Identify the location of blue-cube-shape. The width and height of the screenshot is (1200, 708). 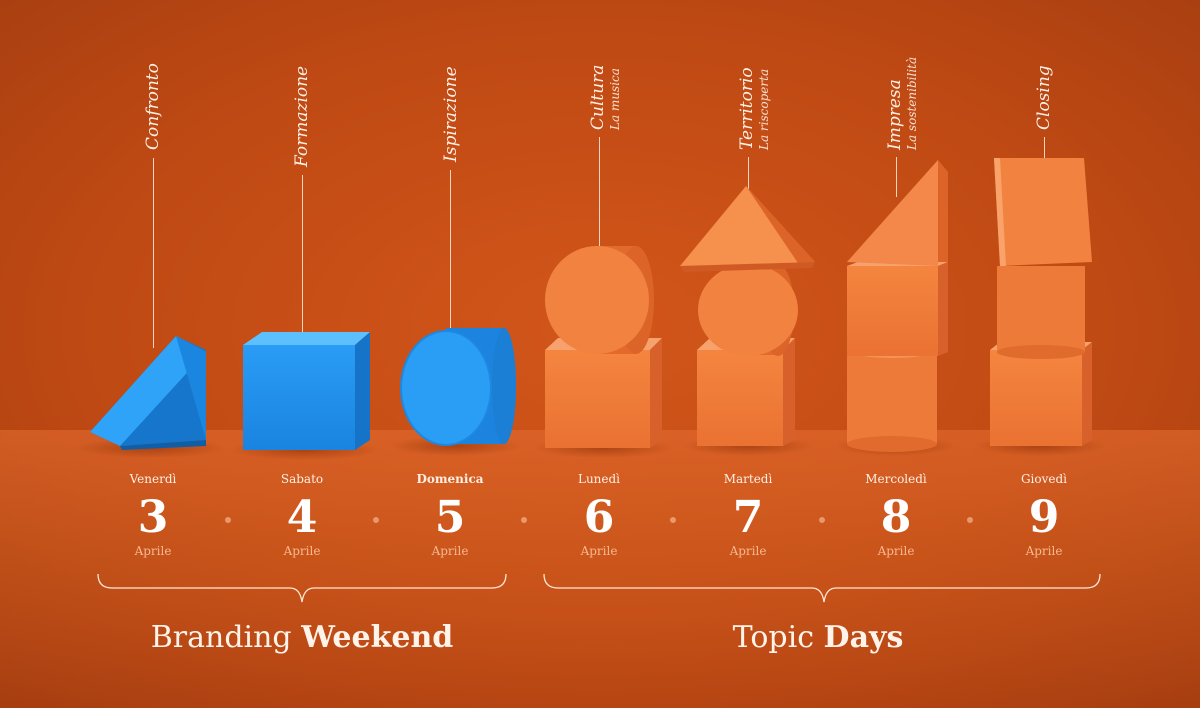
(306, 391).